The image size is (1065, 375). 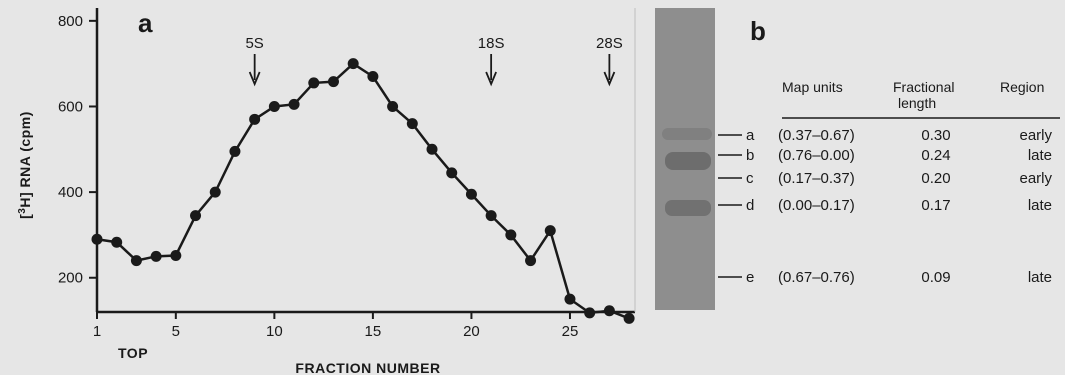 I want to click on table-row: c (0.17–0.37) 0.20 early, so click(x=885, y=178).